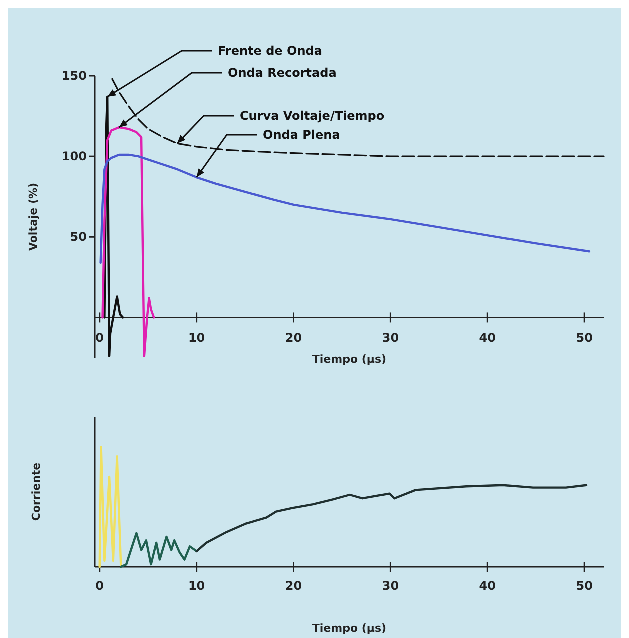  Describe the element at coordinates (312, 116) in the screenshot. I see `text: Curva Voltaje/Tiempo` at that location.